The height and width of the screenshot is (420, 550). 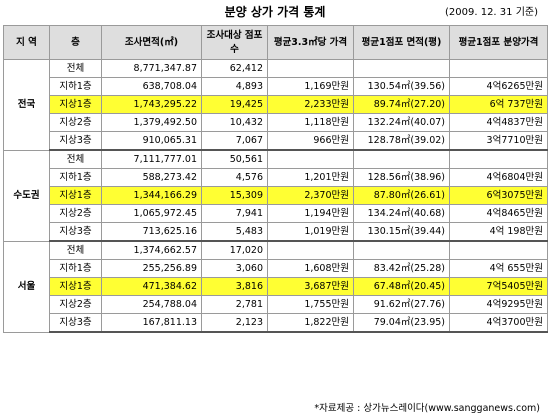 I want to click on area-cell: 1,344,166.29, so click(x=151, y=195).